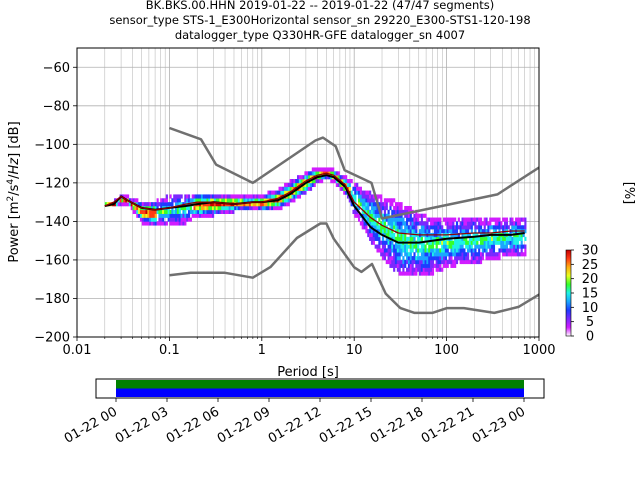  Describe the element at coordinates (590, 337) in the screenshot. I see `colorbar-tick-label: 0` at that location.